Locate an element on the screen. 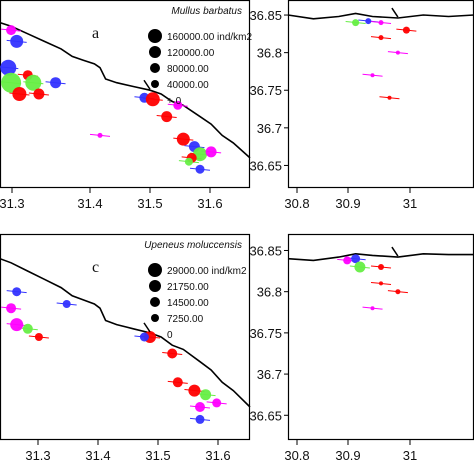 The image size is (474, 474). legend-label: 120000.00 is located at coordinates (191, 53).